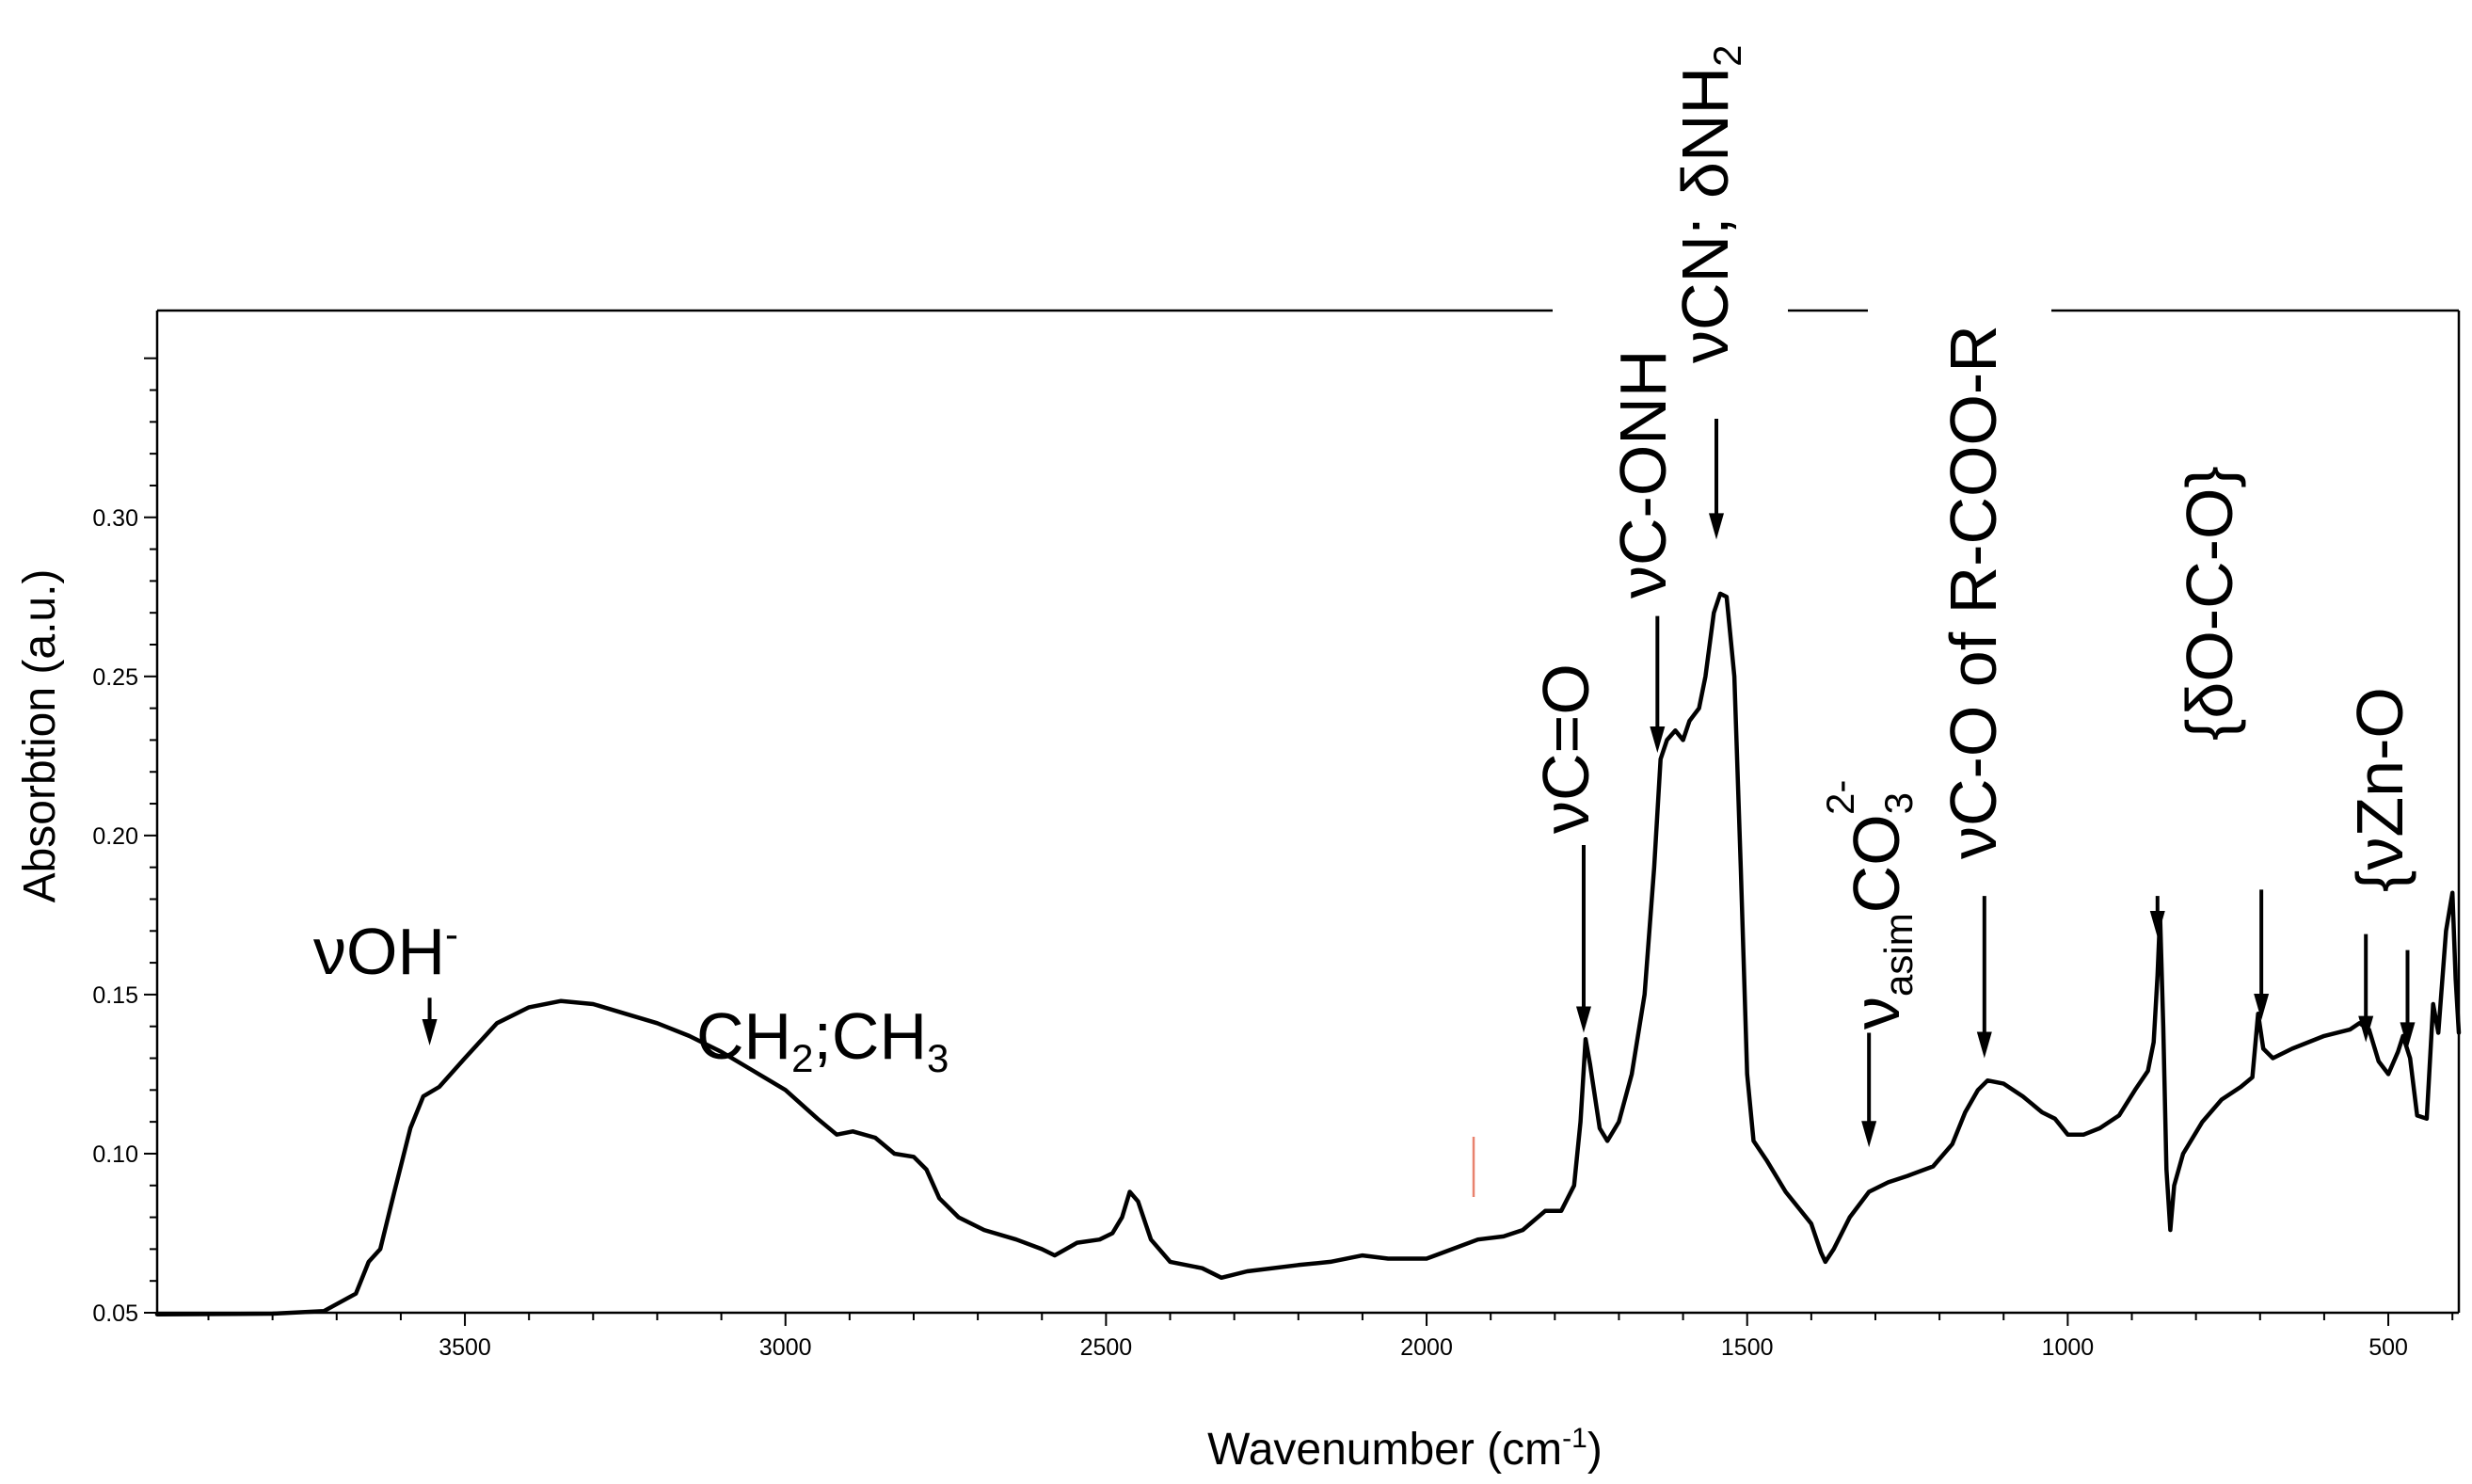  What do you see at coordinates (40, 736) in the screenshot?
I see `y-axis-label: Absorbtion (a.u.)` at bounding box center [40, 736].